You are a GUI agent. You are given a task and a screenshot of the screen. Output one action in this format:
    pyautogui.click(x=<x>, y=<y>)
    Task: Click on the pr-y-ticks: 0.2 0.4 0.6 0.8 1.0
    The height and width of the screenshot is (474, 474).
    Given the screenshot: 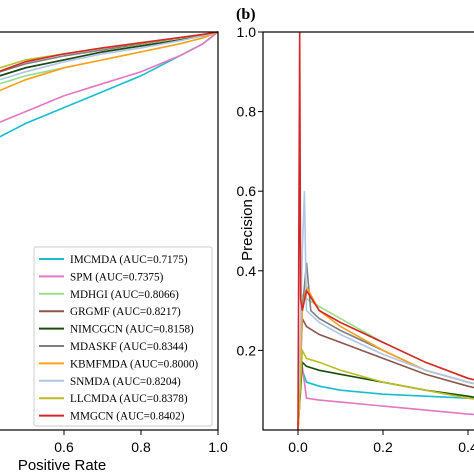 What is the action you would take?
    pyautogui.click(x=250, y=191)
    